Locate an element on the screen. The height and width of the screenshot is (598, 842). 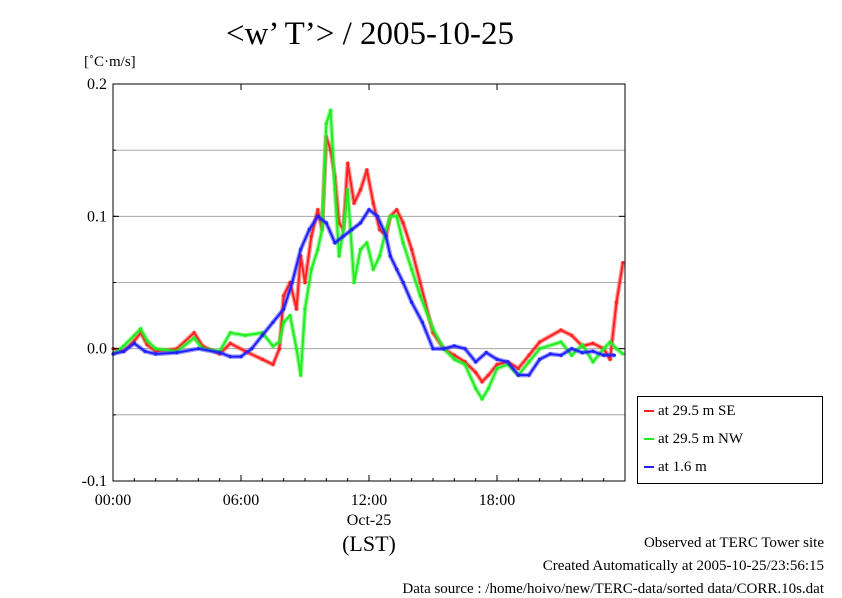
footer-site: Observed at TERC Tower site is located at coordinates (733, 543).